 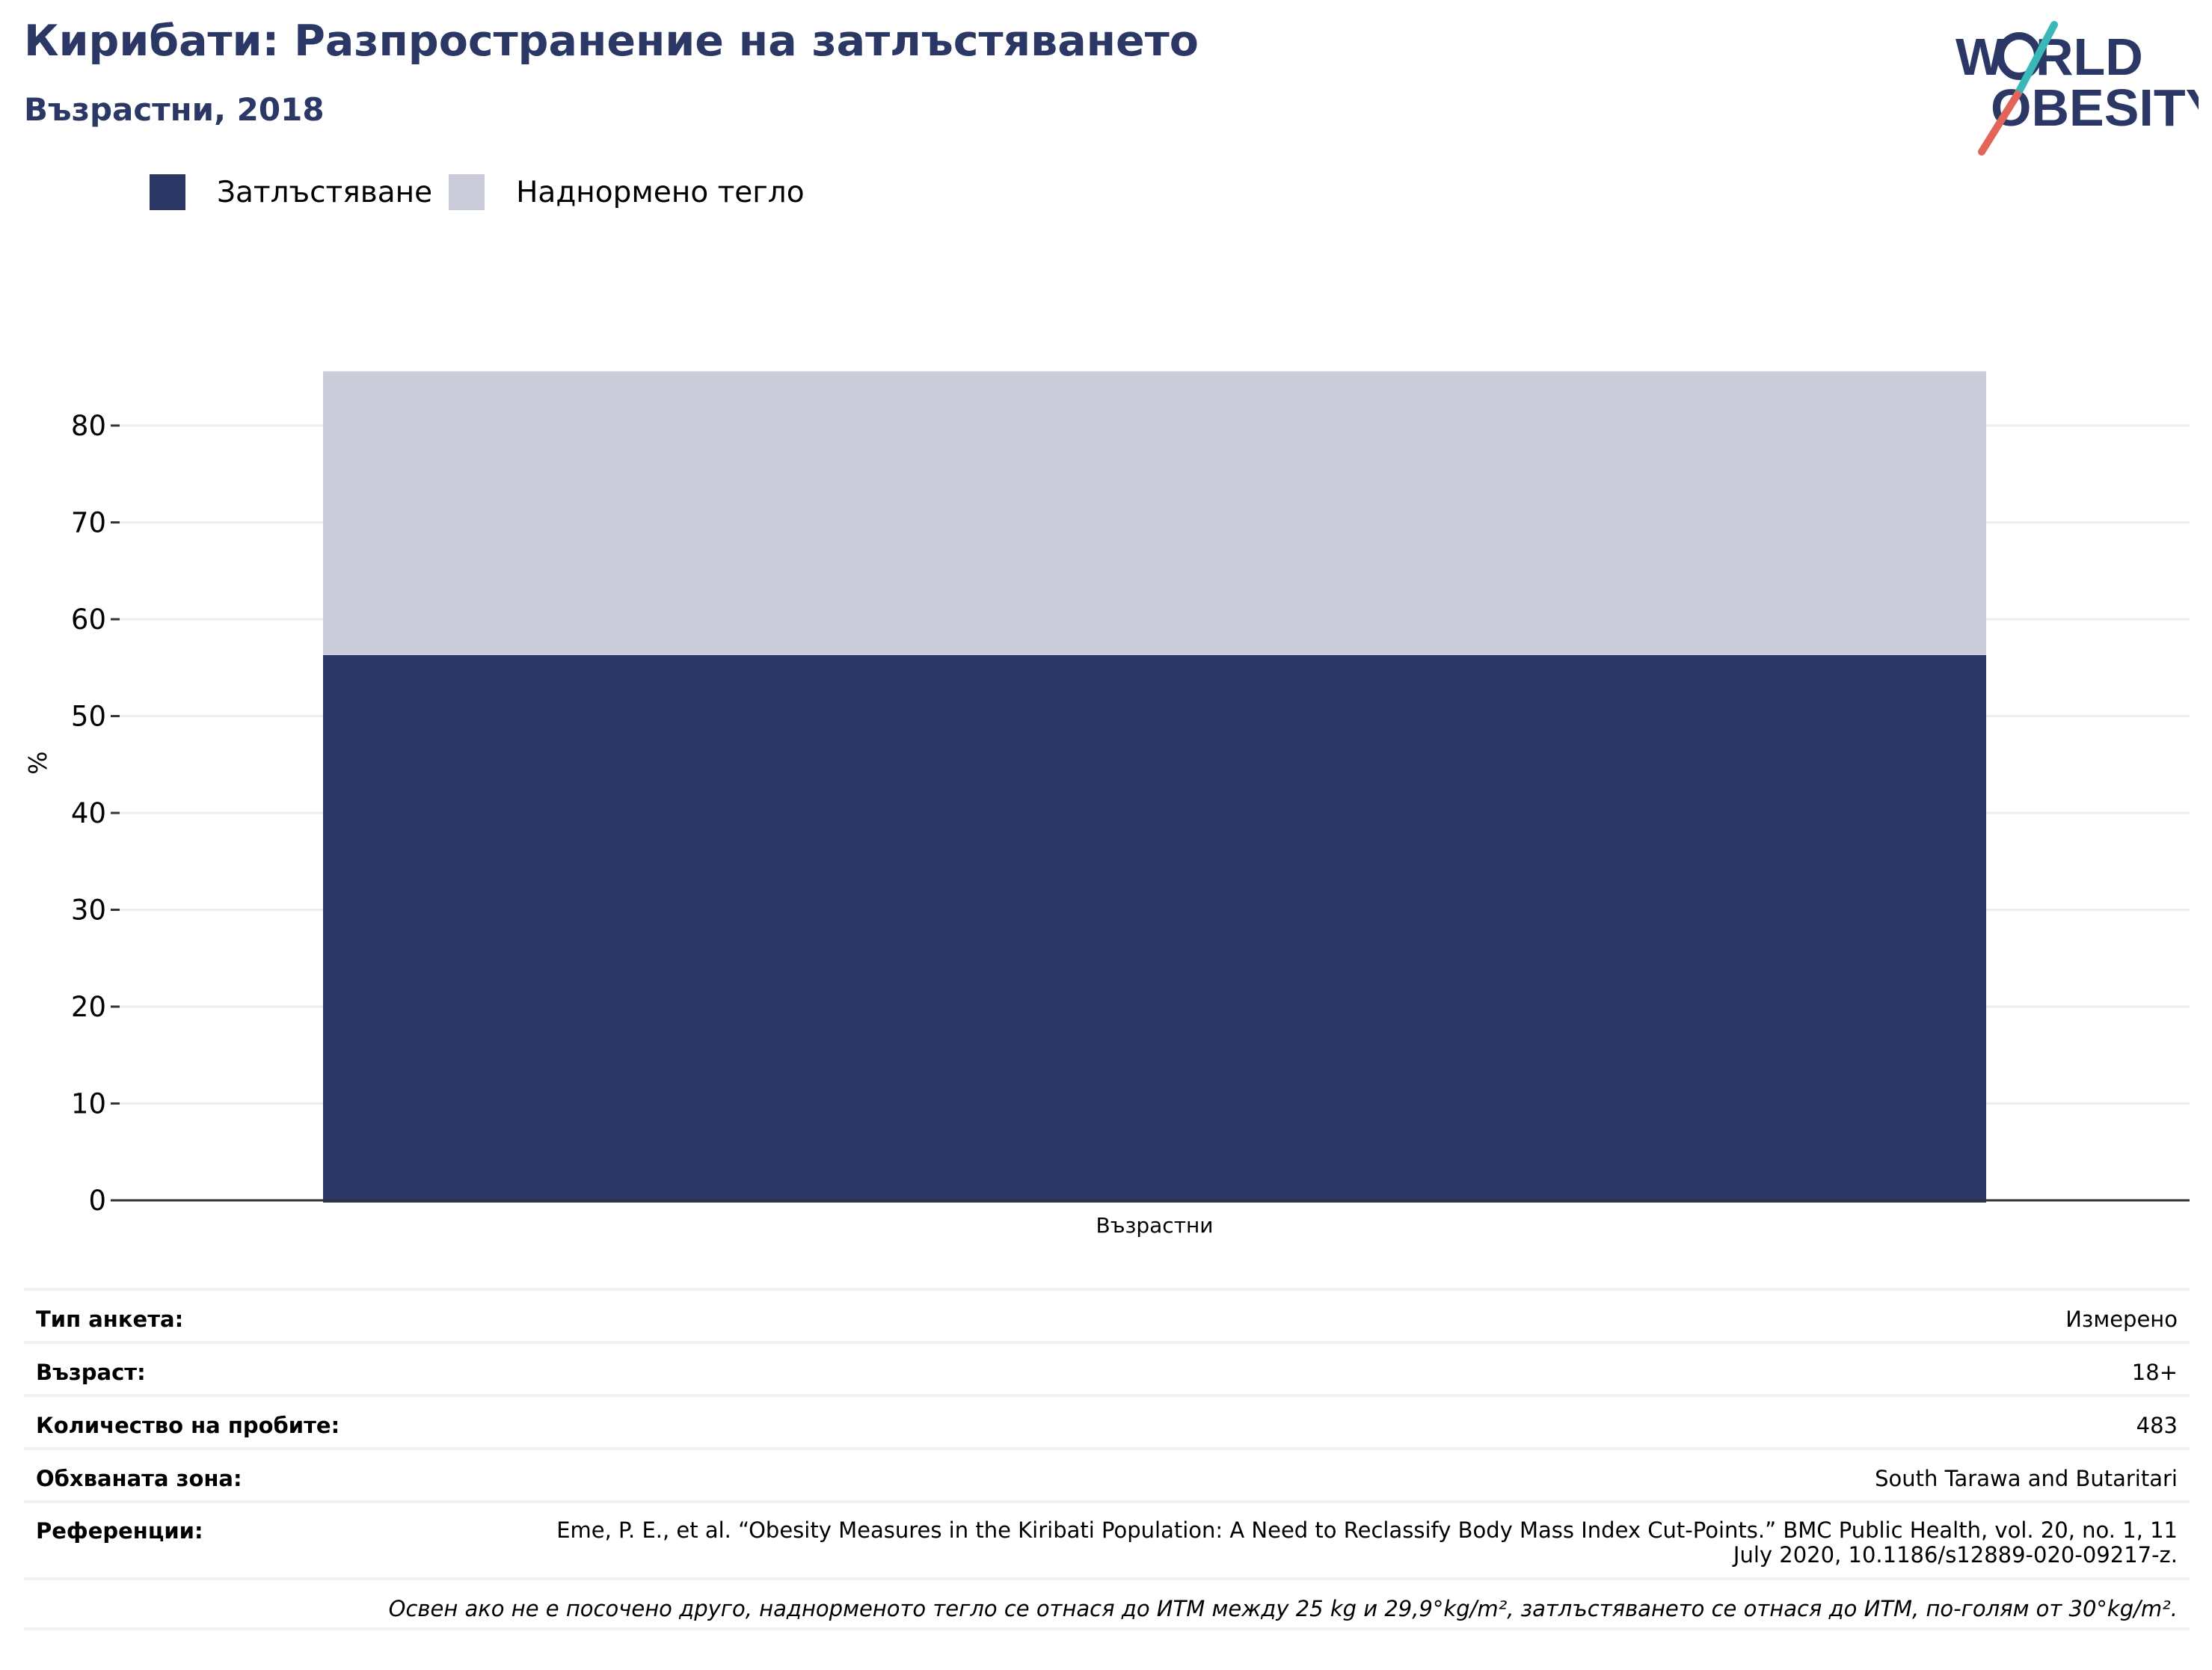 What do you see at coordinates (88, 1104) in the screenshot?
I see `y-tick-label: 10` at bounding box center [88, 1104].